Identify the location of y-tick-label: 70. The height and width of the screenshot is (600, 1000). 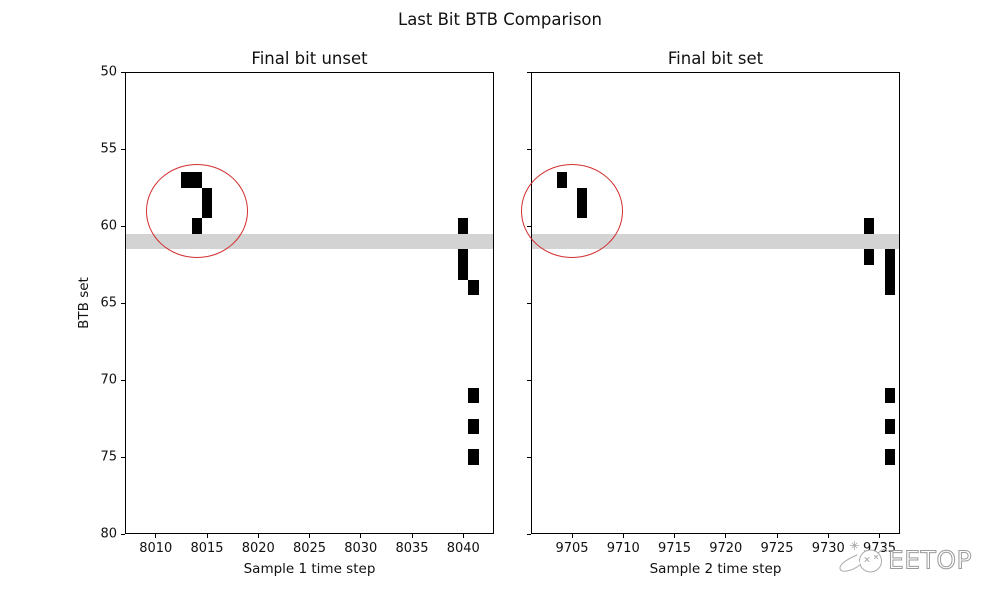
(108, 380).